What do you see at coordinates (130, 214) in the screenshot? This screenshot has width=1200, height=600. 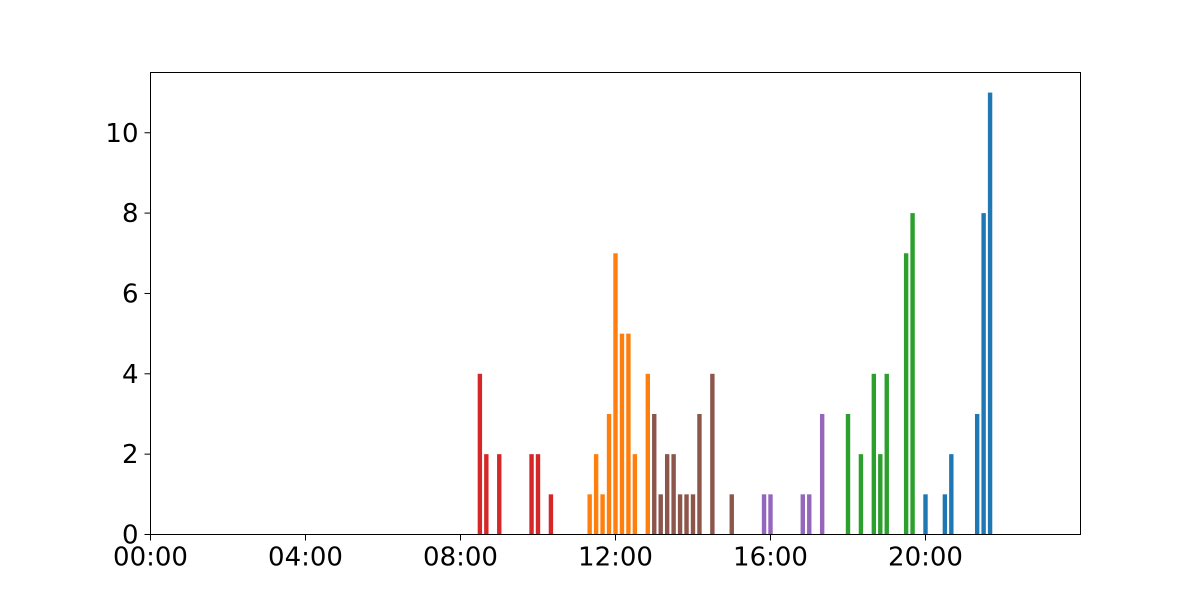 I see `y-tick-label: 8` at bounding box center [130, 214].